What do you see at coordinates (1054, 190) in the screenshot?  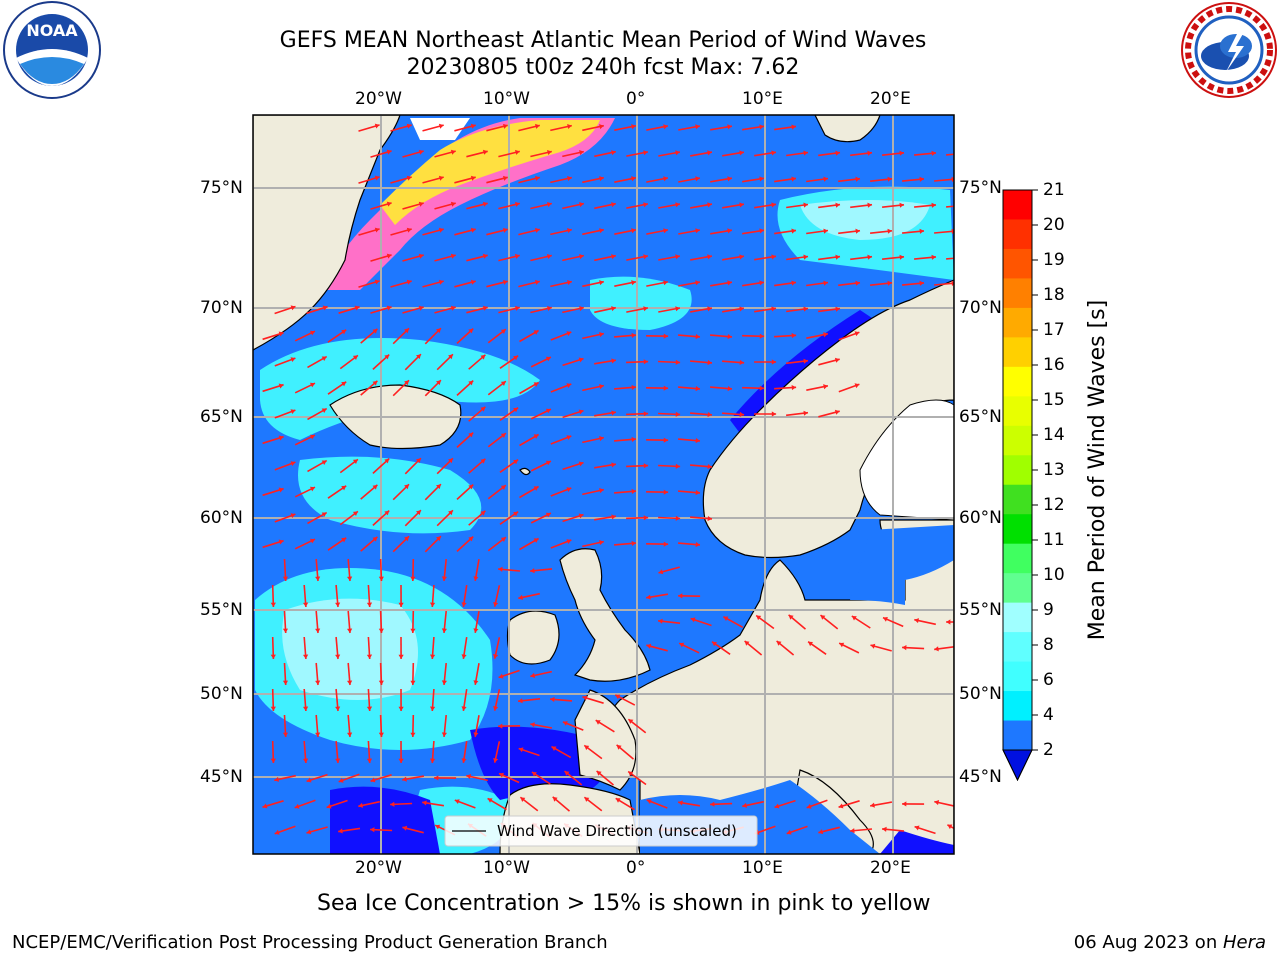 I see `colorbar-tick-label: 21` at bounding box center [1054, 190].